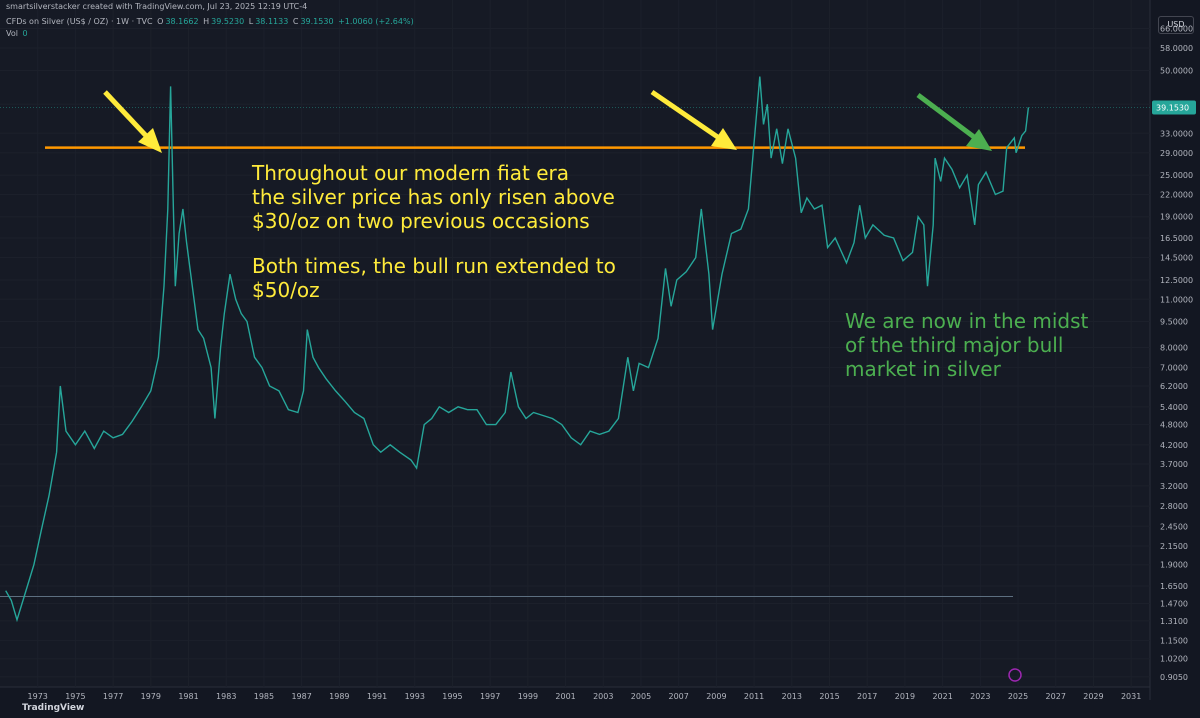  What do you see at coordinates (113, 696) in the screenshot?
I see `x-tick-label: 1977` at bounding box center [113, 696].